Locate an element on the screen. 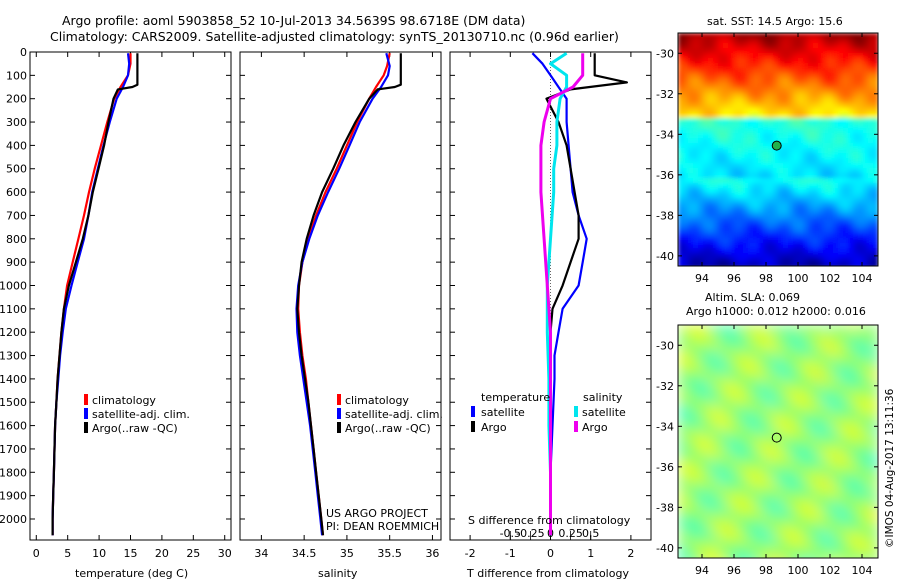 Image resolution: width=900 pixels, height=584 pixels. legend-argo-swatch is located at coordinates (339, 427).